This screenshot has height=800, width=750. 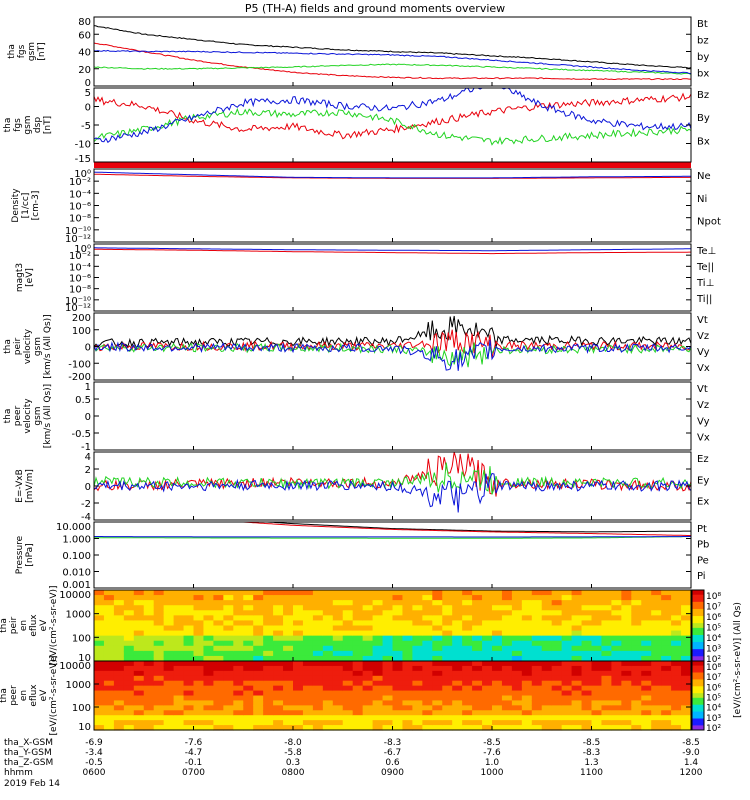 What do you see at coordinates (703, 480) in the screenshot?
I see `legend-entry: Ey` at bounding box center [703, 480].